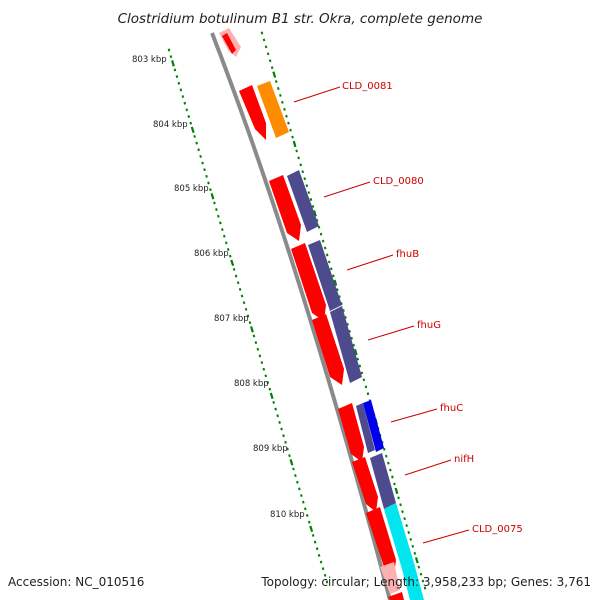 Image resolution: width=600 pixels, height=600 pixels. Describe the element at coordinates (399, 536) in the screenshot. I see `feature-cld0075` at that location.